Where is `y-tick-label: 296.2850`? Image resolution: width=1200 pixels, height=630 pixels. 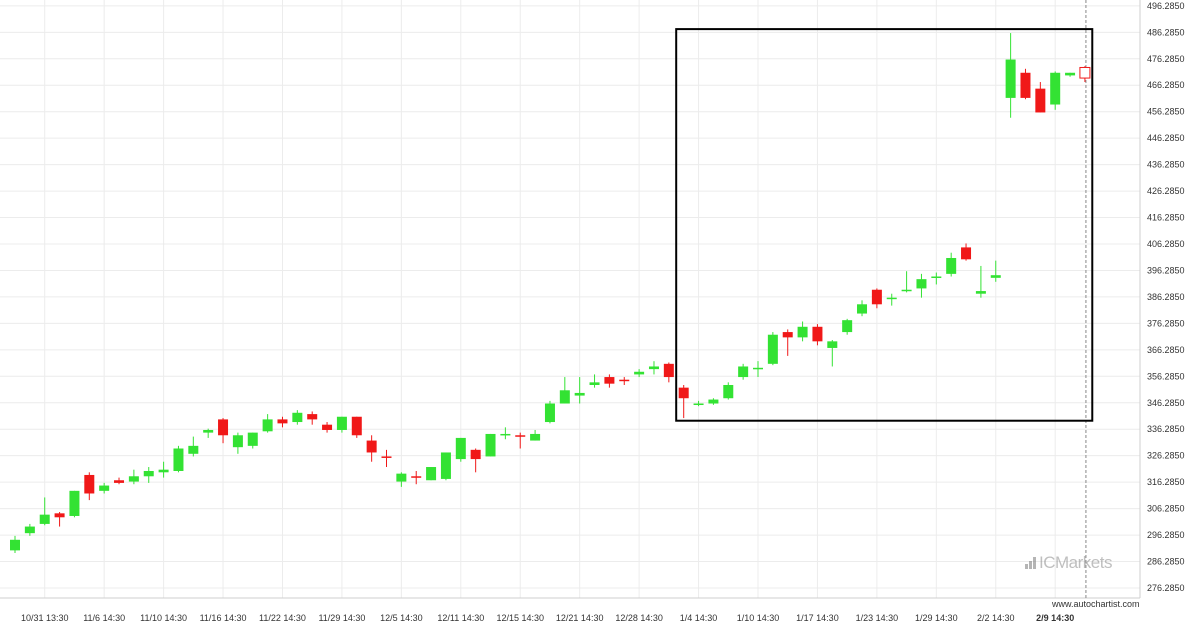
y-tick-label: 296.2850 is located at coordinates (1166, 535).